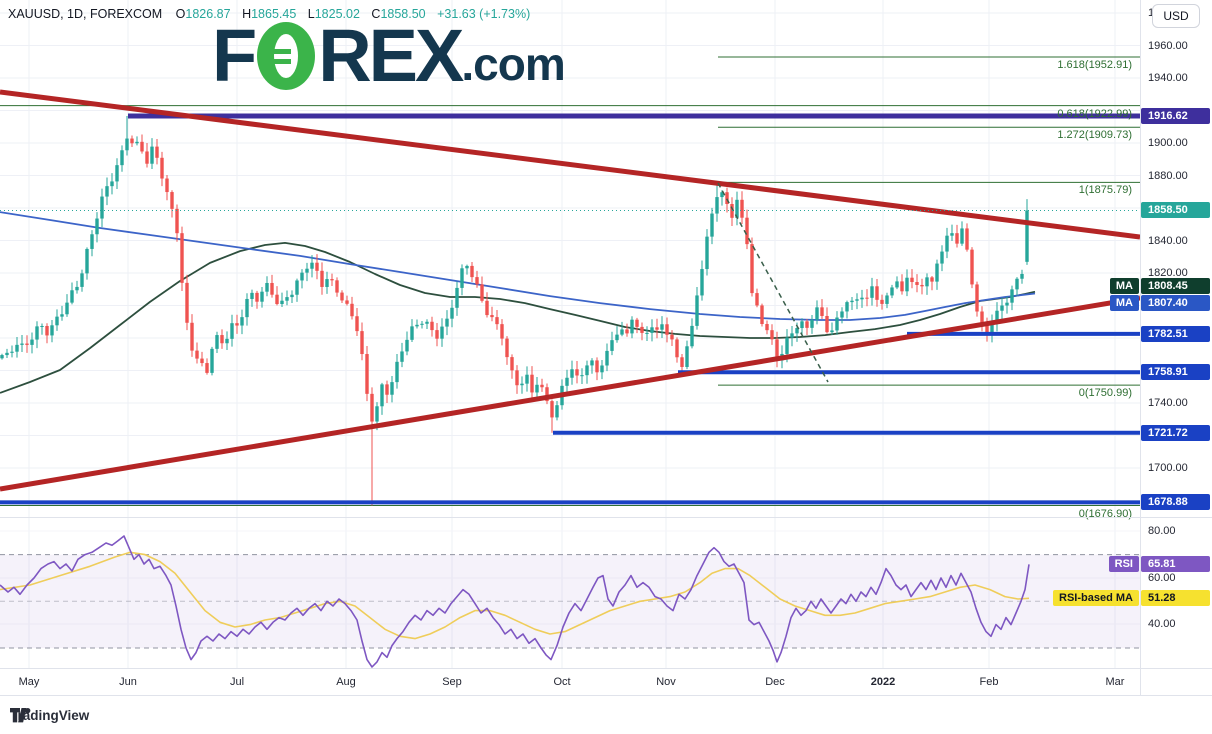 The image size is (1212, 734). I want to click on high-label: H, so click(247, 14).